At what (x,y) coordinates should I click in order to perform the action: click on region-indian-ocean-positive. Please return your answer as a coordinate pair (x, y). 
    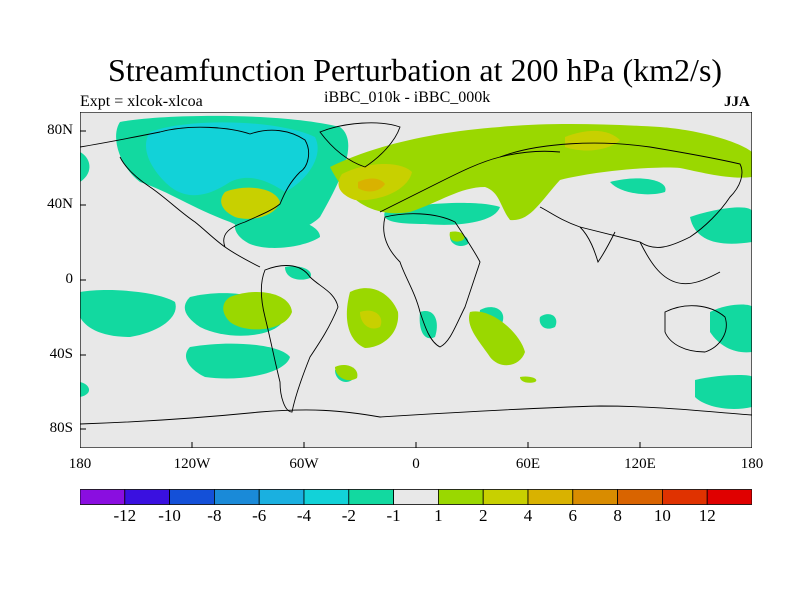
    Looking at the image, I should click on (457, 236).